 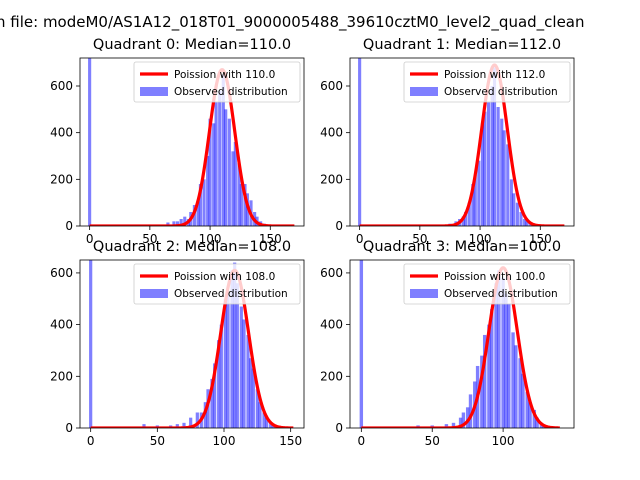 I want to click on legend-box, so click(x=217, y=284).